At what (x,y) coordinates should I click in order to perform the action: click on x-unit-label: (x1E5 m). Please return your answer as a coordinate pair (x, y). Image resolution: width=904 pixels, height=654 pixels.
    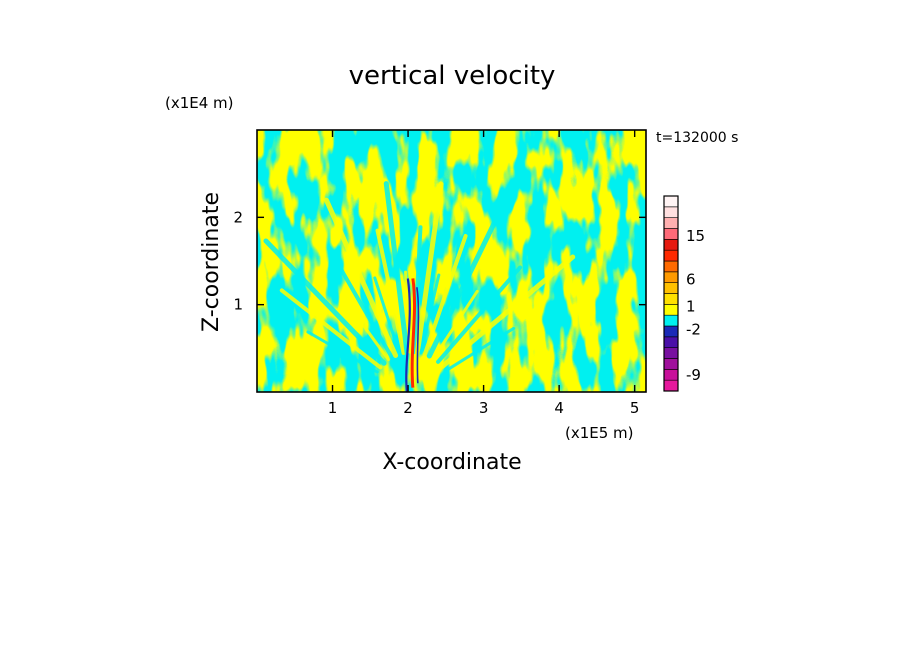
    Looking at the image, I should click on (599, 433).